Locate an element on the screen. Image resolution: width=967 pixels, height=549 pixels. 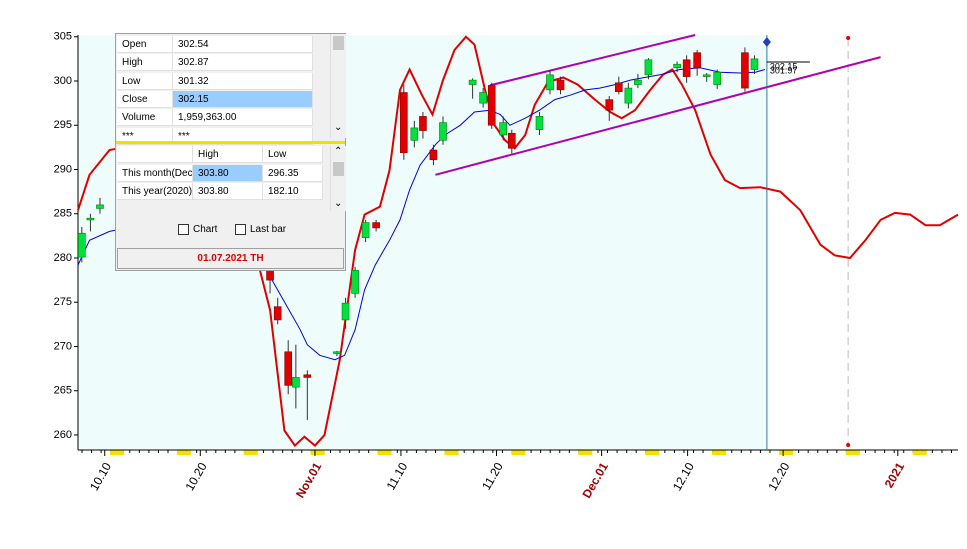
cursor-price-label: 301.97 is located at coordinates (784, 70).